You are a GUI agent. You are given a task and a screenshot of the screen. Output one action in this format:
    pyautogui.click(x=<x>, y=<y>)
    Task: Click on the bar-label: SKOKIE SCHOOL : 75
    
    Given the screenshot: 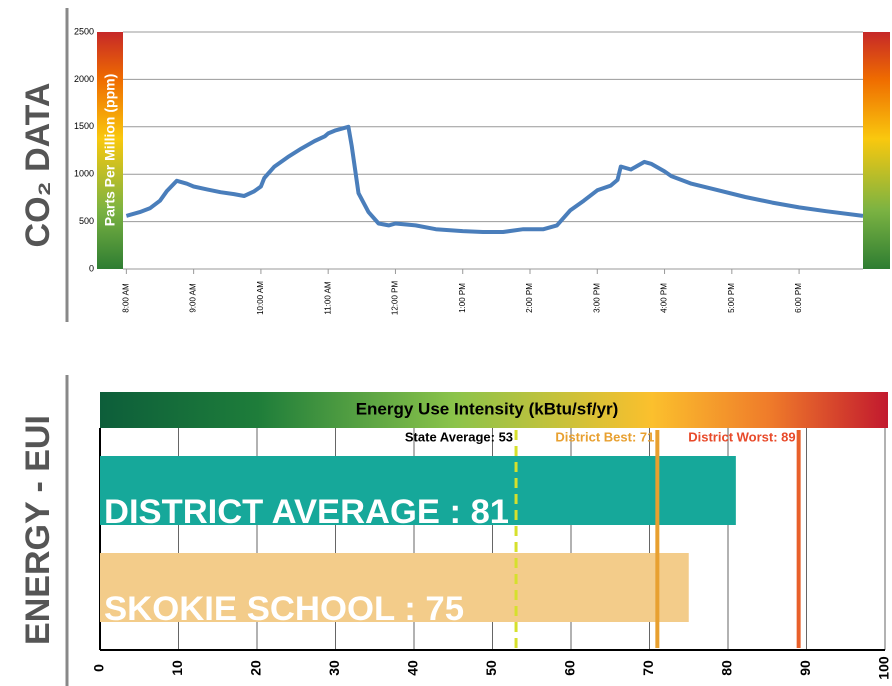 What is the action you would take?
    pyautogui.click(x=284, y=609)
    